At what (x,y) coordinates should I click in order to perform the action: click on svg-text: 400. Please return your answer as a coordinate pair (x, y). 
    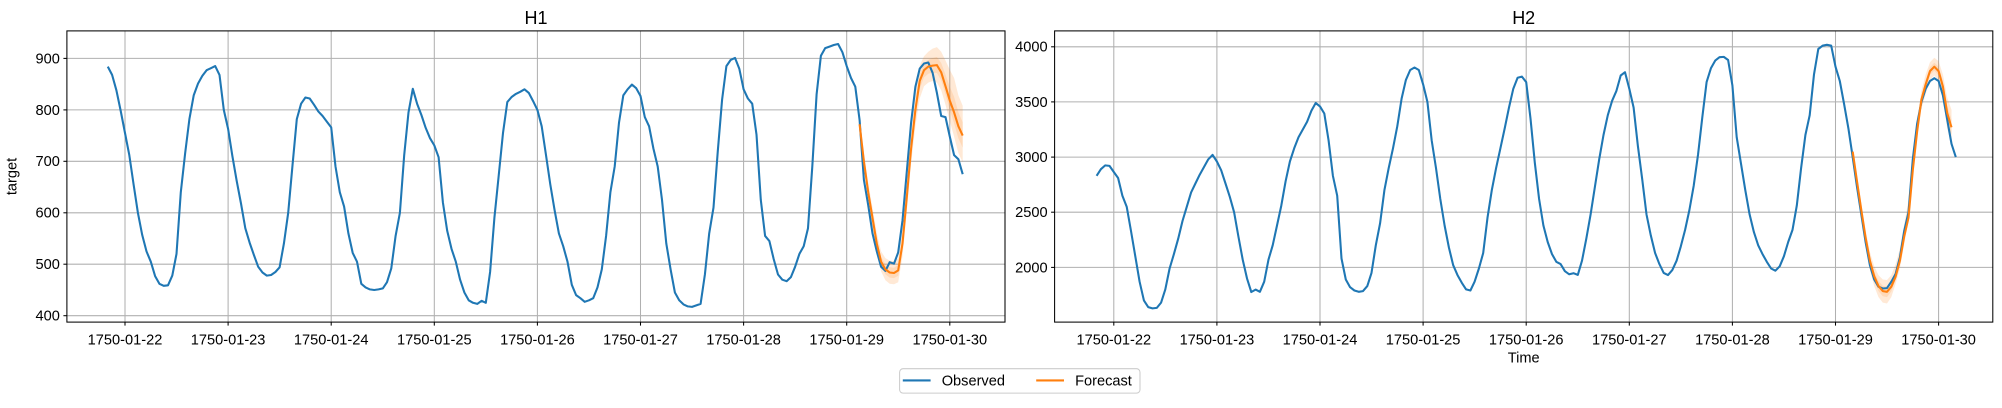
    Looking at the image, I should click on (48, 317).